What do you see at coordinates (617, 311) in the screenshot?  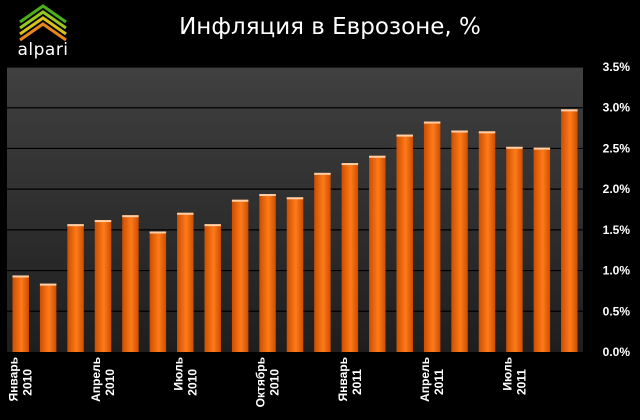 I see `y-tick-label: 0.5%` at bounding box center [617, 311].